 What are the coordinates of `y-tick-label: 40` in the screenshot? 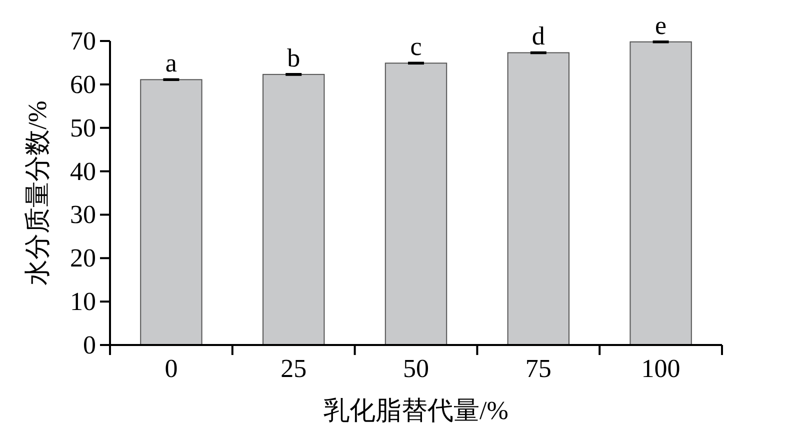 It's located at (83, 171).